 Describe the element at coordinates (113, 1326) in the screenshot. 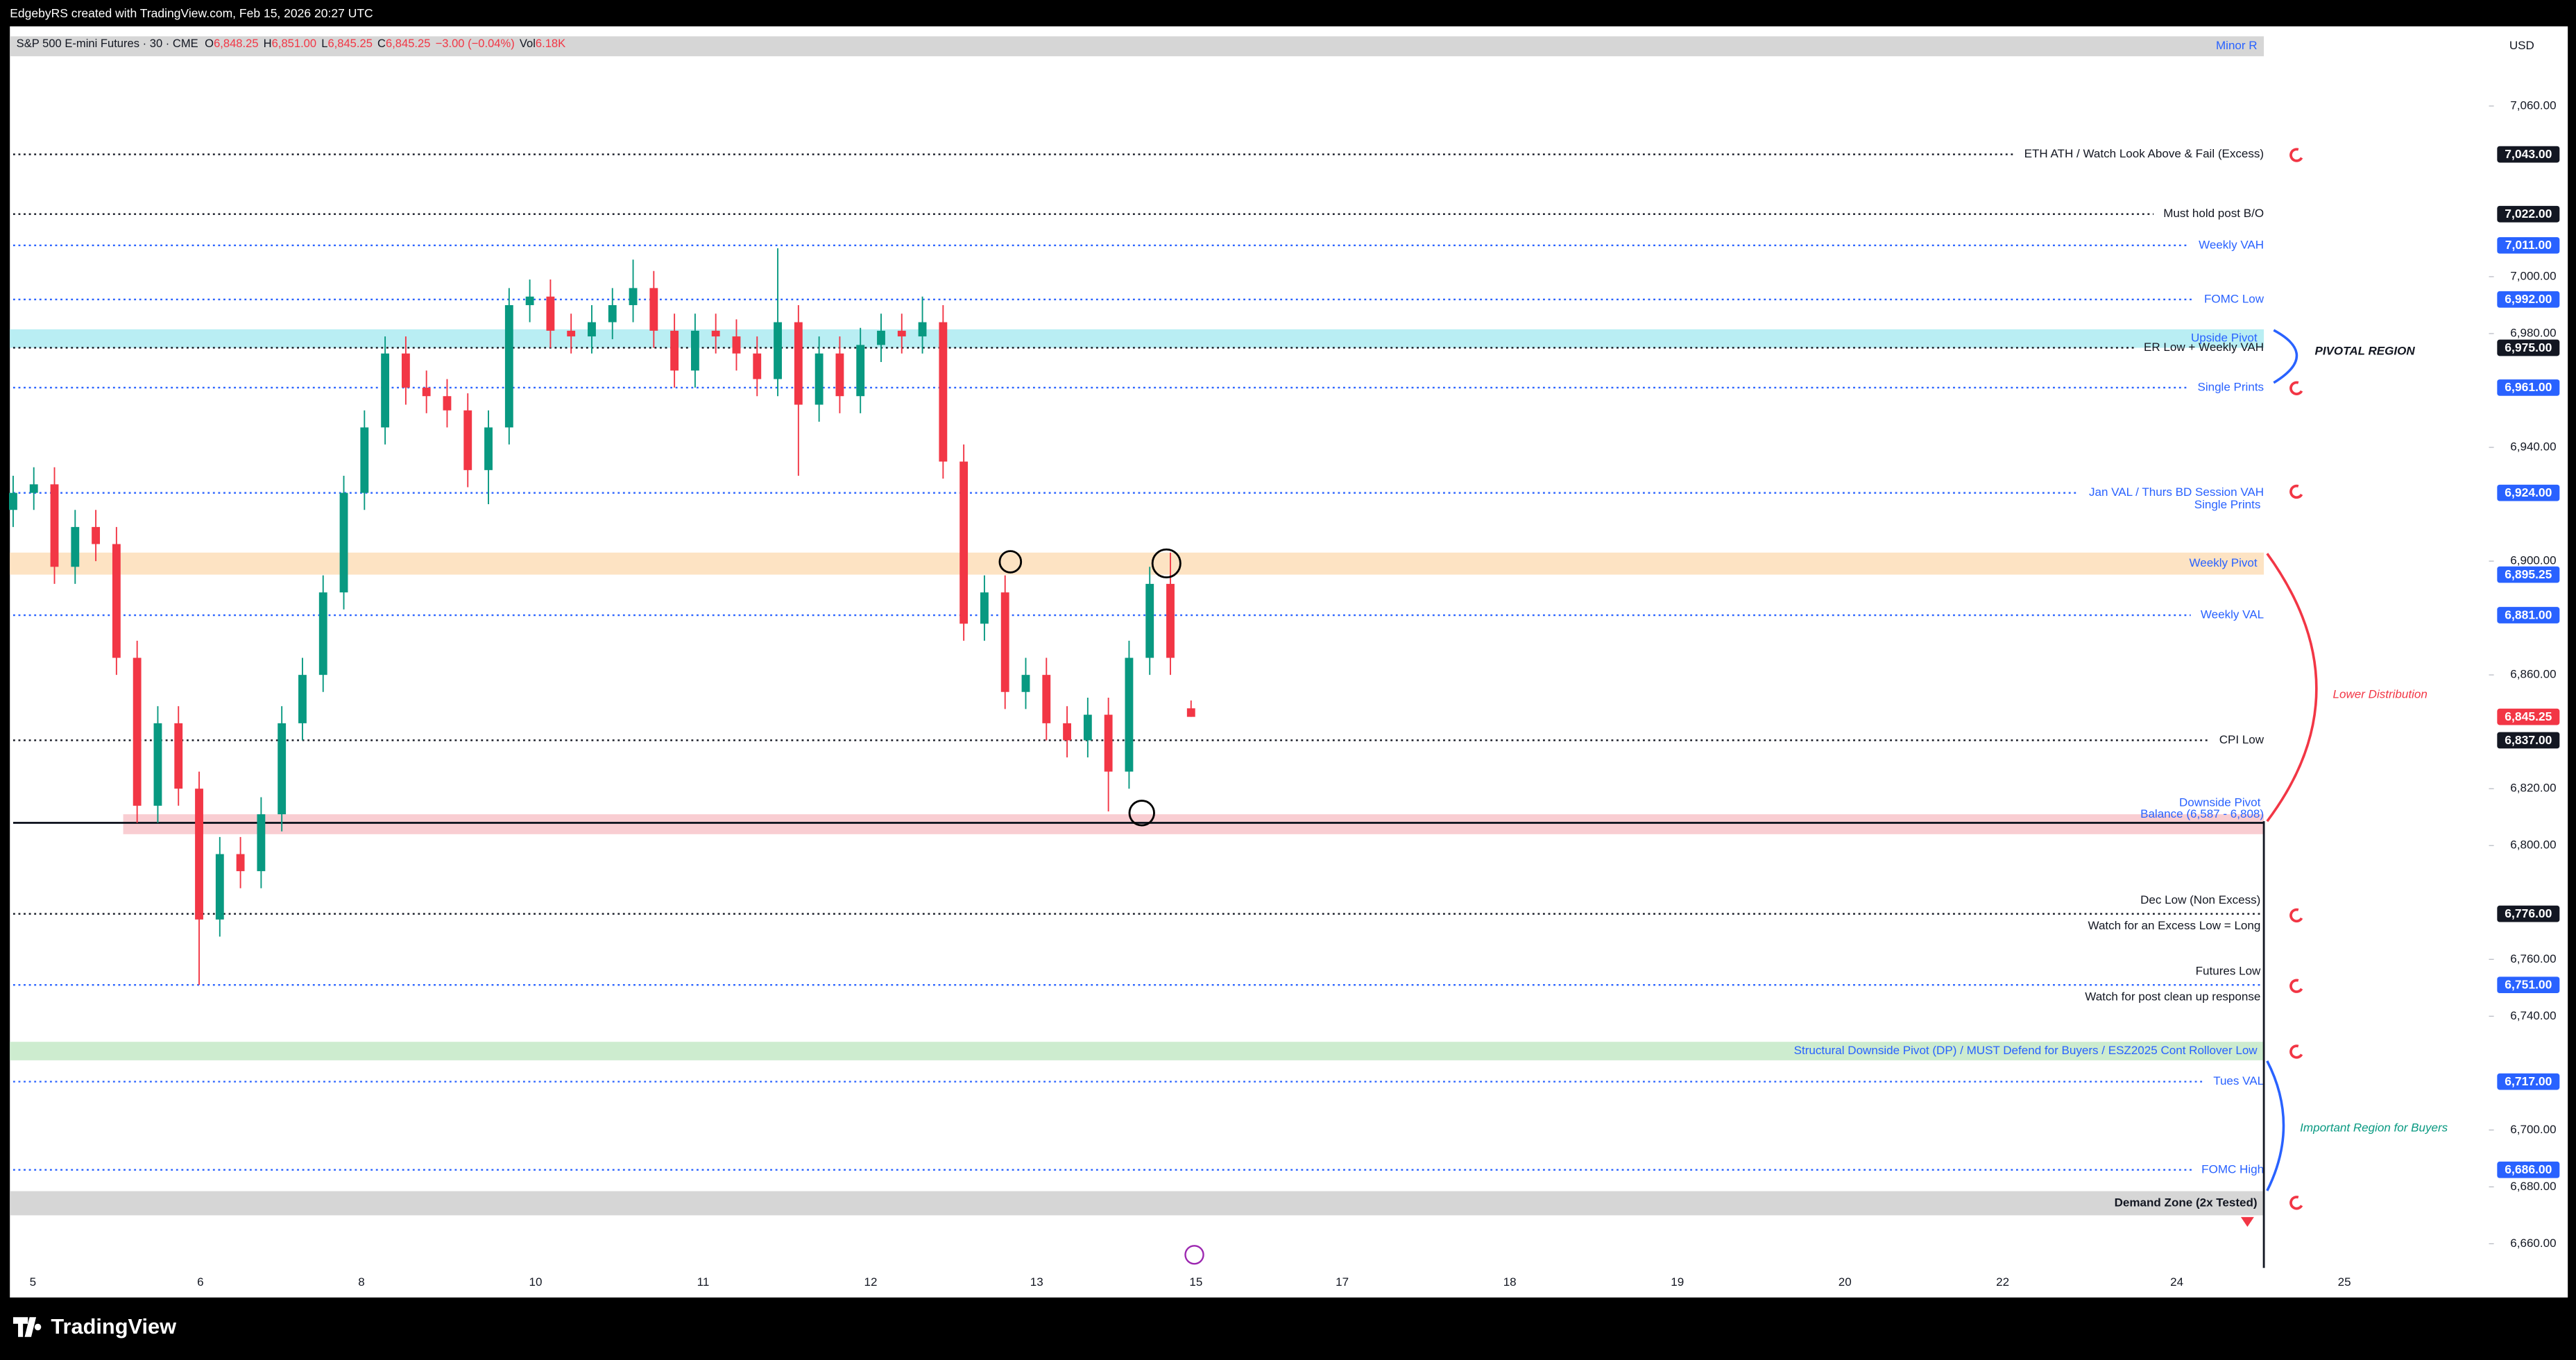

I see `brand: TradingView` at that location.